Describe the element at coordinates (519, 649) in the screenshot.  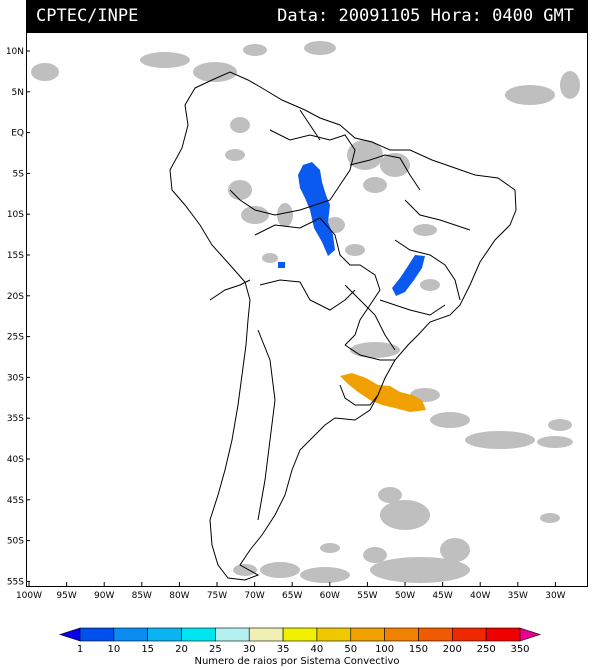
I see `legend-value-label: 350` at that location.